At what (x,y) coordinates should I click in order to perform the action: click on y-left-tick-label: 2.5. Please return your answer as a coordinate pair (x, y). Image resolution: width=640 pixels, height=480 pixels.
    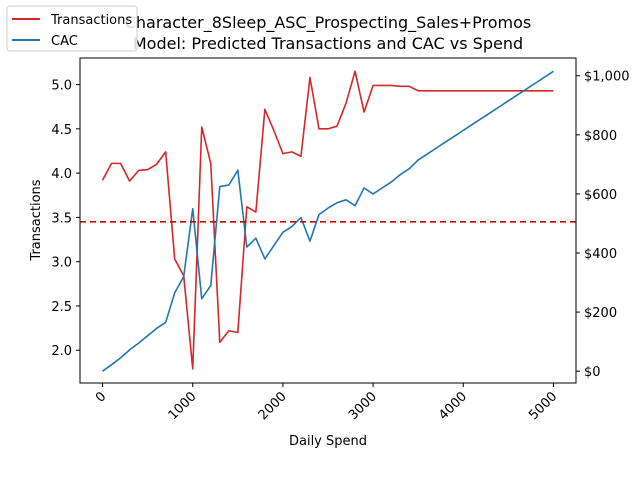
    Looking at the image, I should click on (61, 307).